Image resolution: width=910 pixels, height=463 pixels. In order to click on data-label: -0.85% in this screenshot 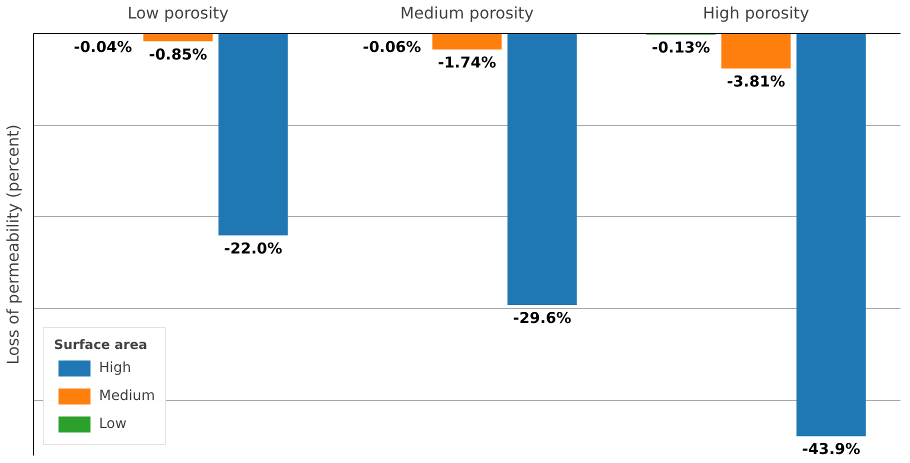, I will do `click(178, 54)`.